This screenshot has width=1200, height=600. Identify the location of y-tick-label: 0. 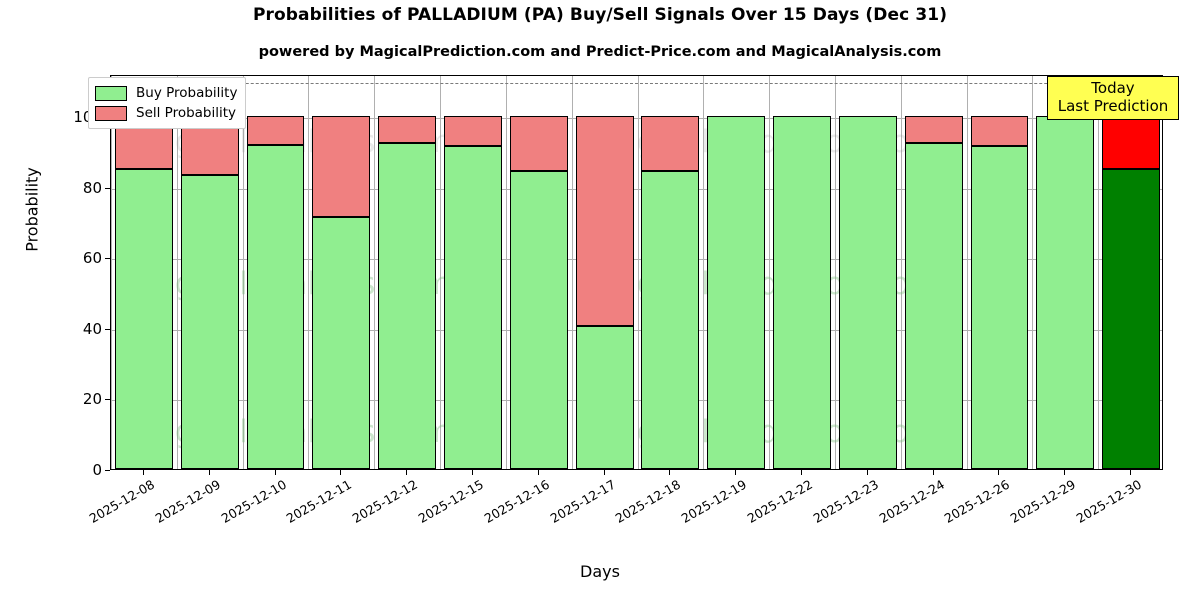
(97, 470).